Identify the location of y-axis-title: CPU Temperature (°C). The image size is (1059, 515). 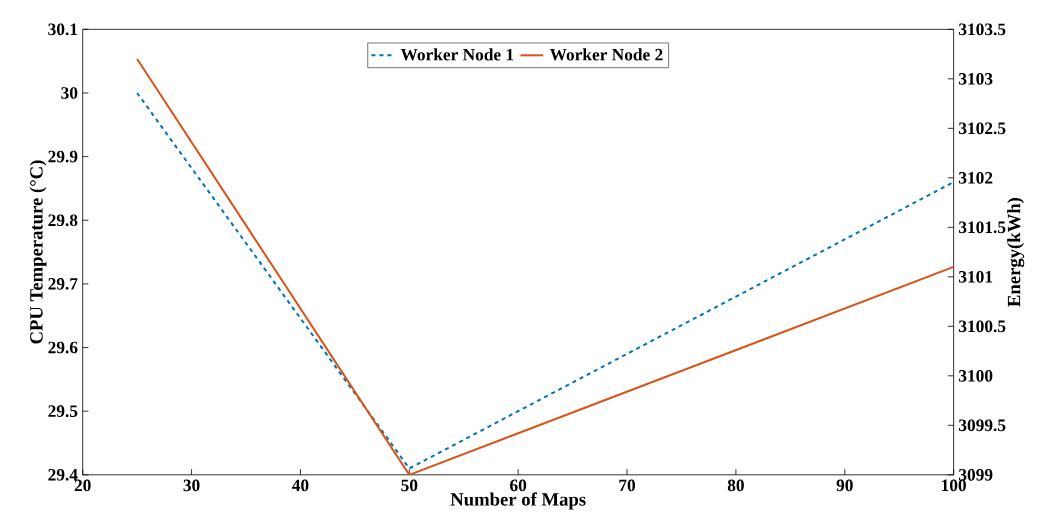
(38, 252).